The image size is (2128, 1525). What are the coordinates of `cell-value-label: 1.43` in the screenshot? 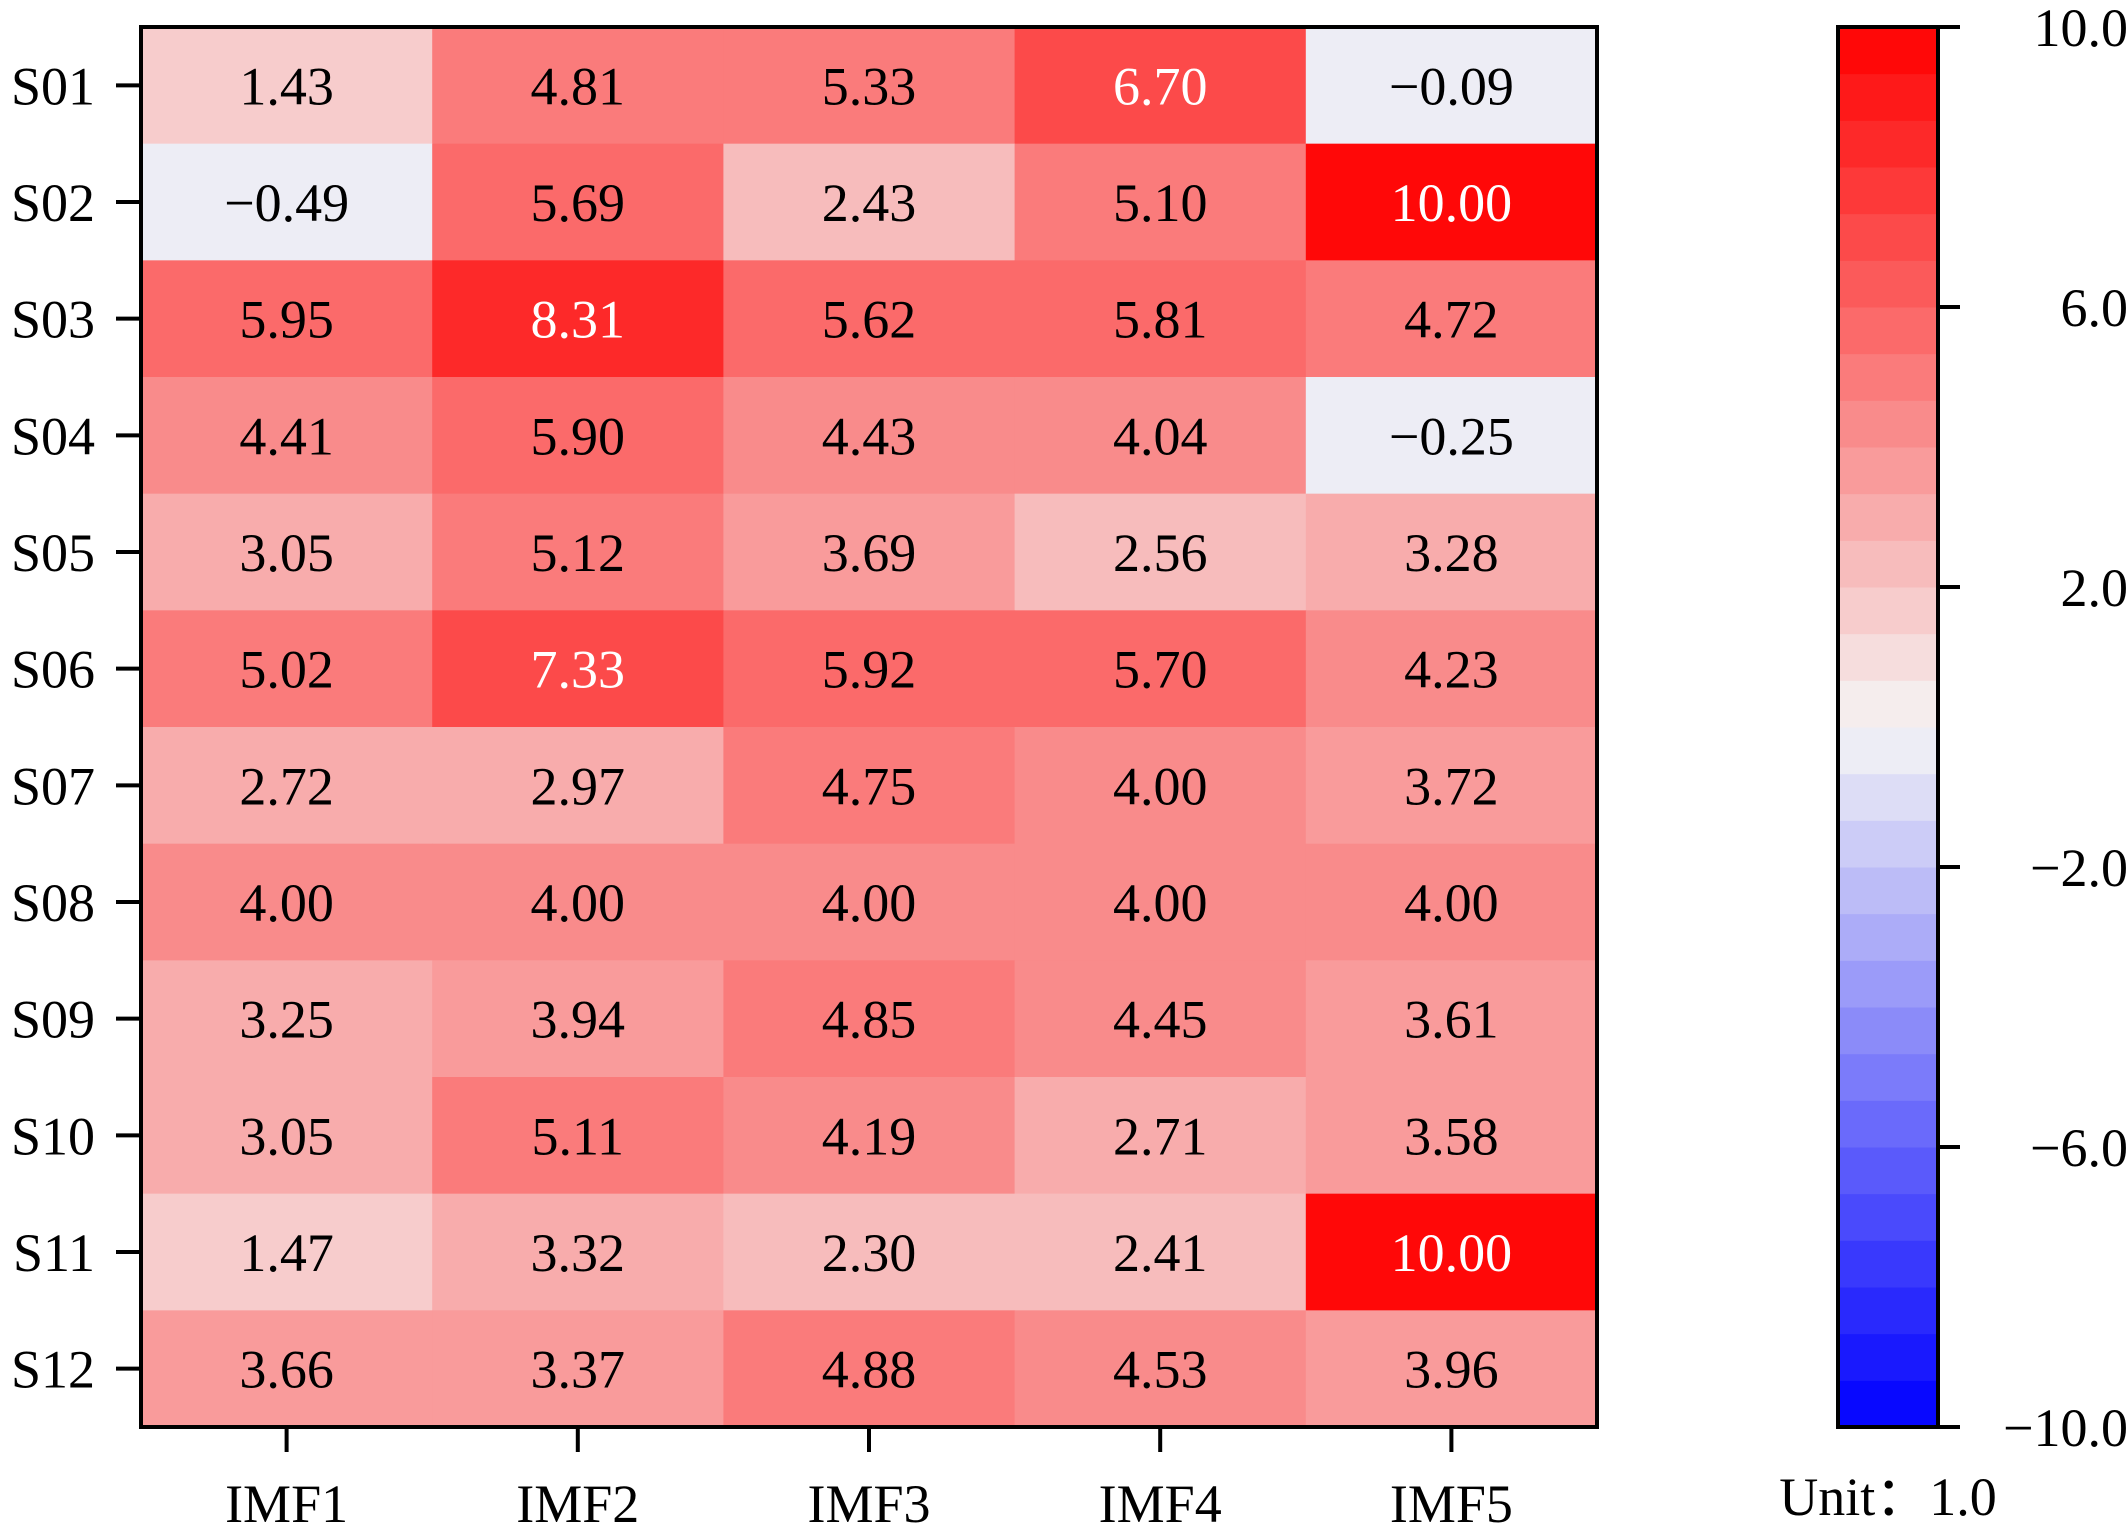 It's located at (286, 86).